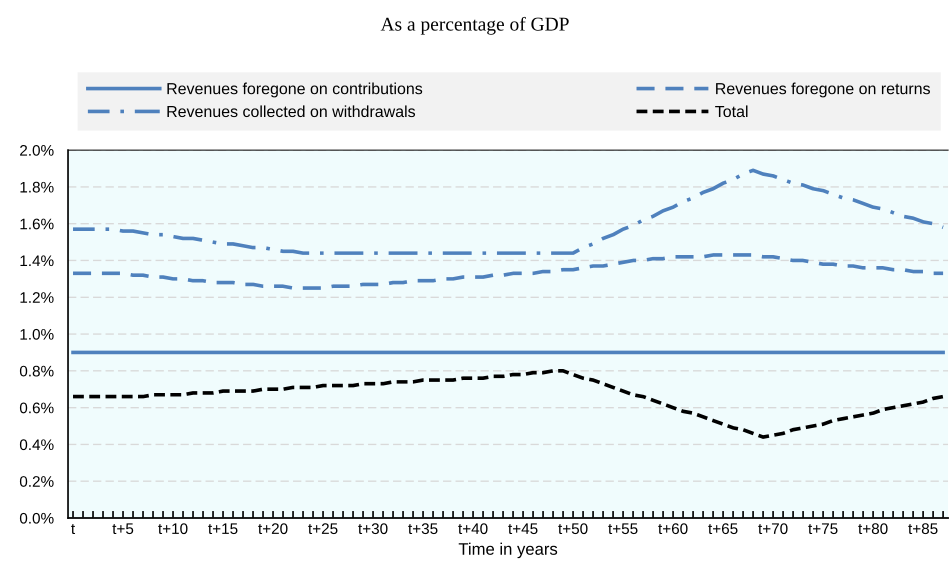 Image resolution: width=950 pixels, height=573 pixels. I want to click on y-tick-label: 0.0%, so click(37, 518).